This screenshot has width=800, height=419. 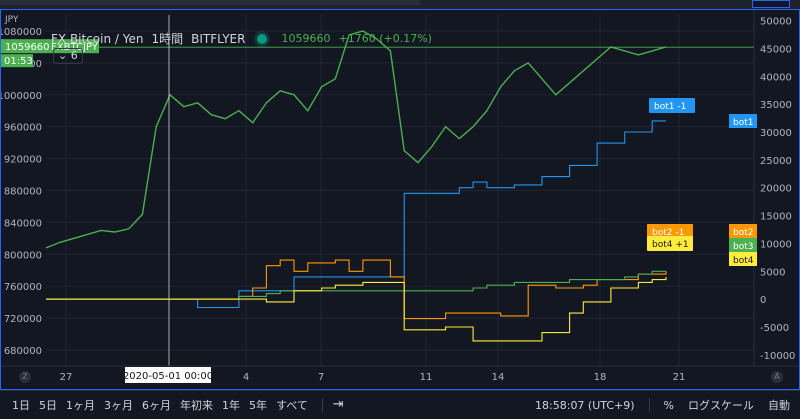 I want to click on right-axis-tick: 20000, so click(x=776, y=189).